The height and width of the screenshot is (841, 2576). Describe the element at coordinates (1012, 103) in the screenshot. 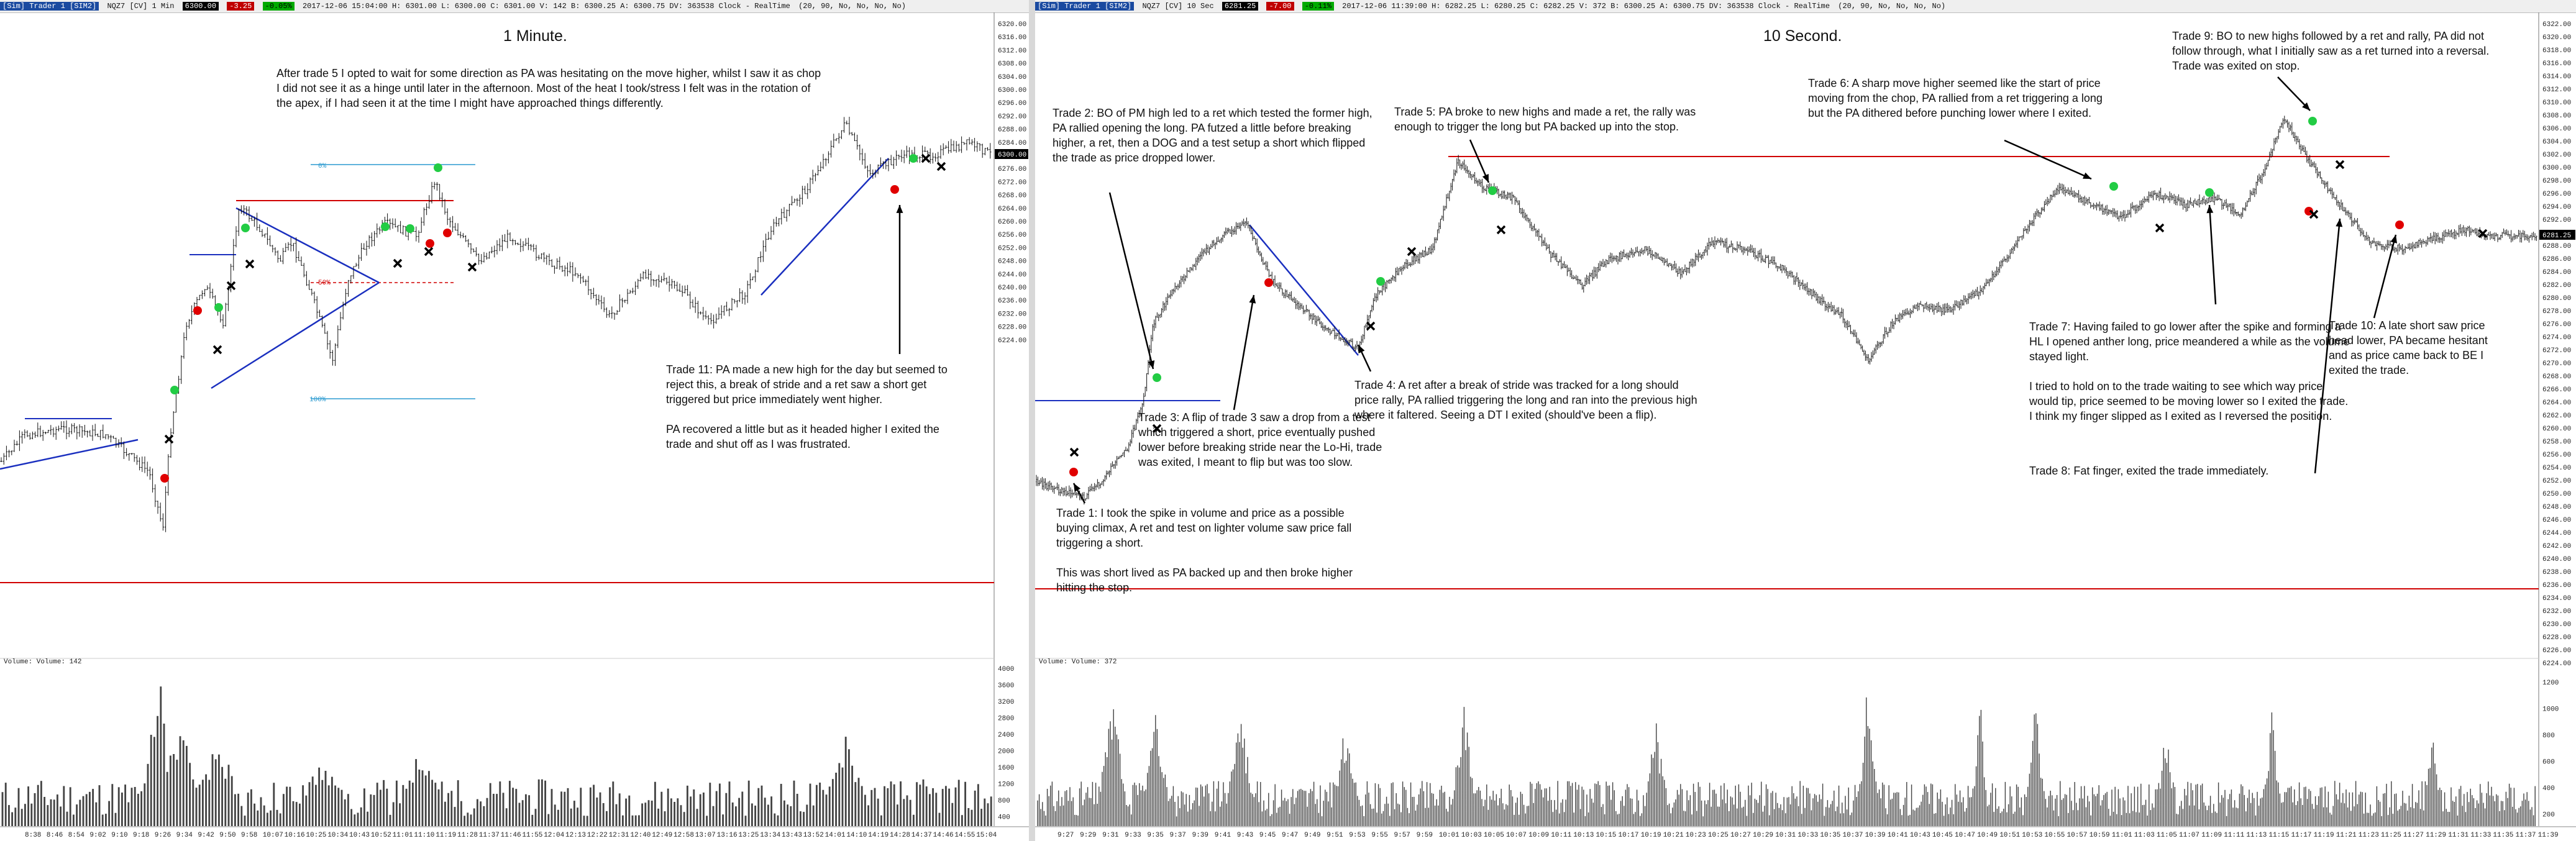

I see `left-price-label: 6296.00` at that location.